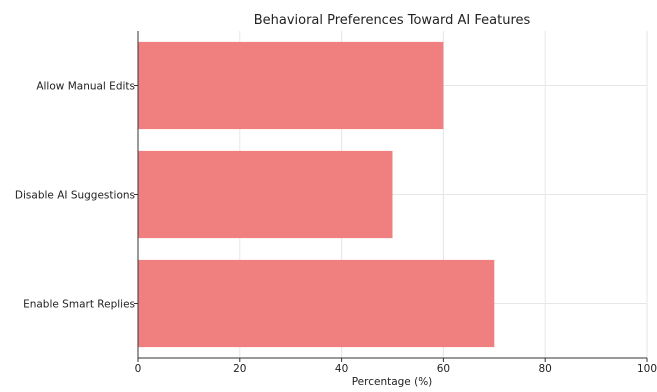 This screenshot has height=392, width=657. What do you see at coordinates (265, 194) in the screenshot?
I see `bar-disable-ai-suggestions` at bounding box center [265, 194].